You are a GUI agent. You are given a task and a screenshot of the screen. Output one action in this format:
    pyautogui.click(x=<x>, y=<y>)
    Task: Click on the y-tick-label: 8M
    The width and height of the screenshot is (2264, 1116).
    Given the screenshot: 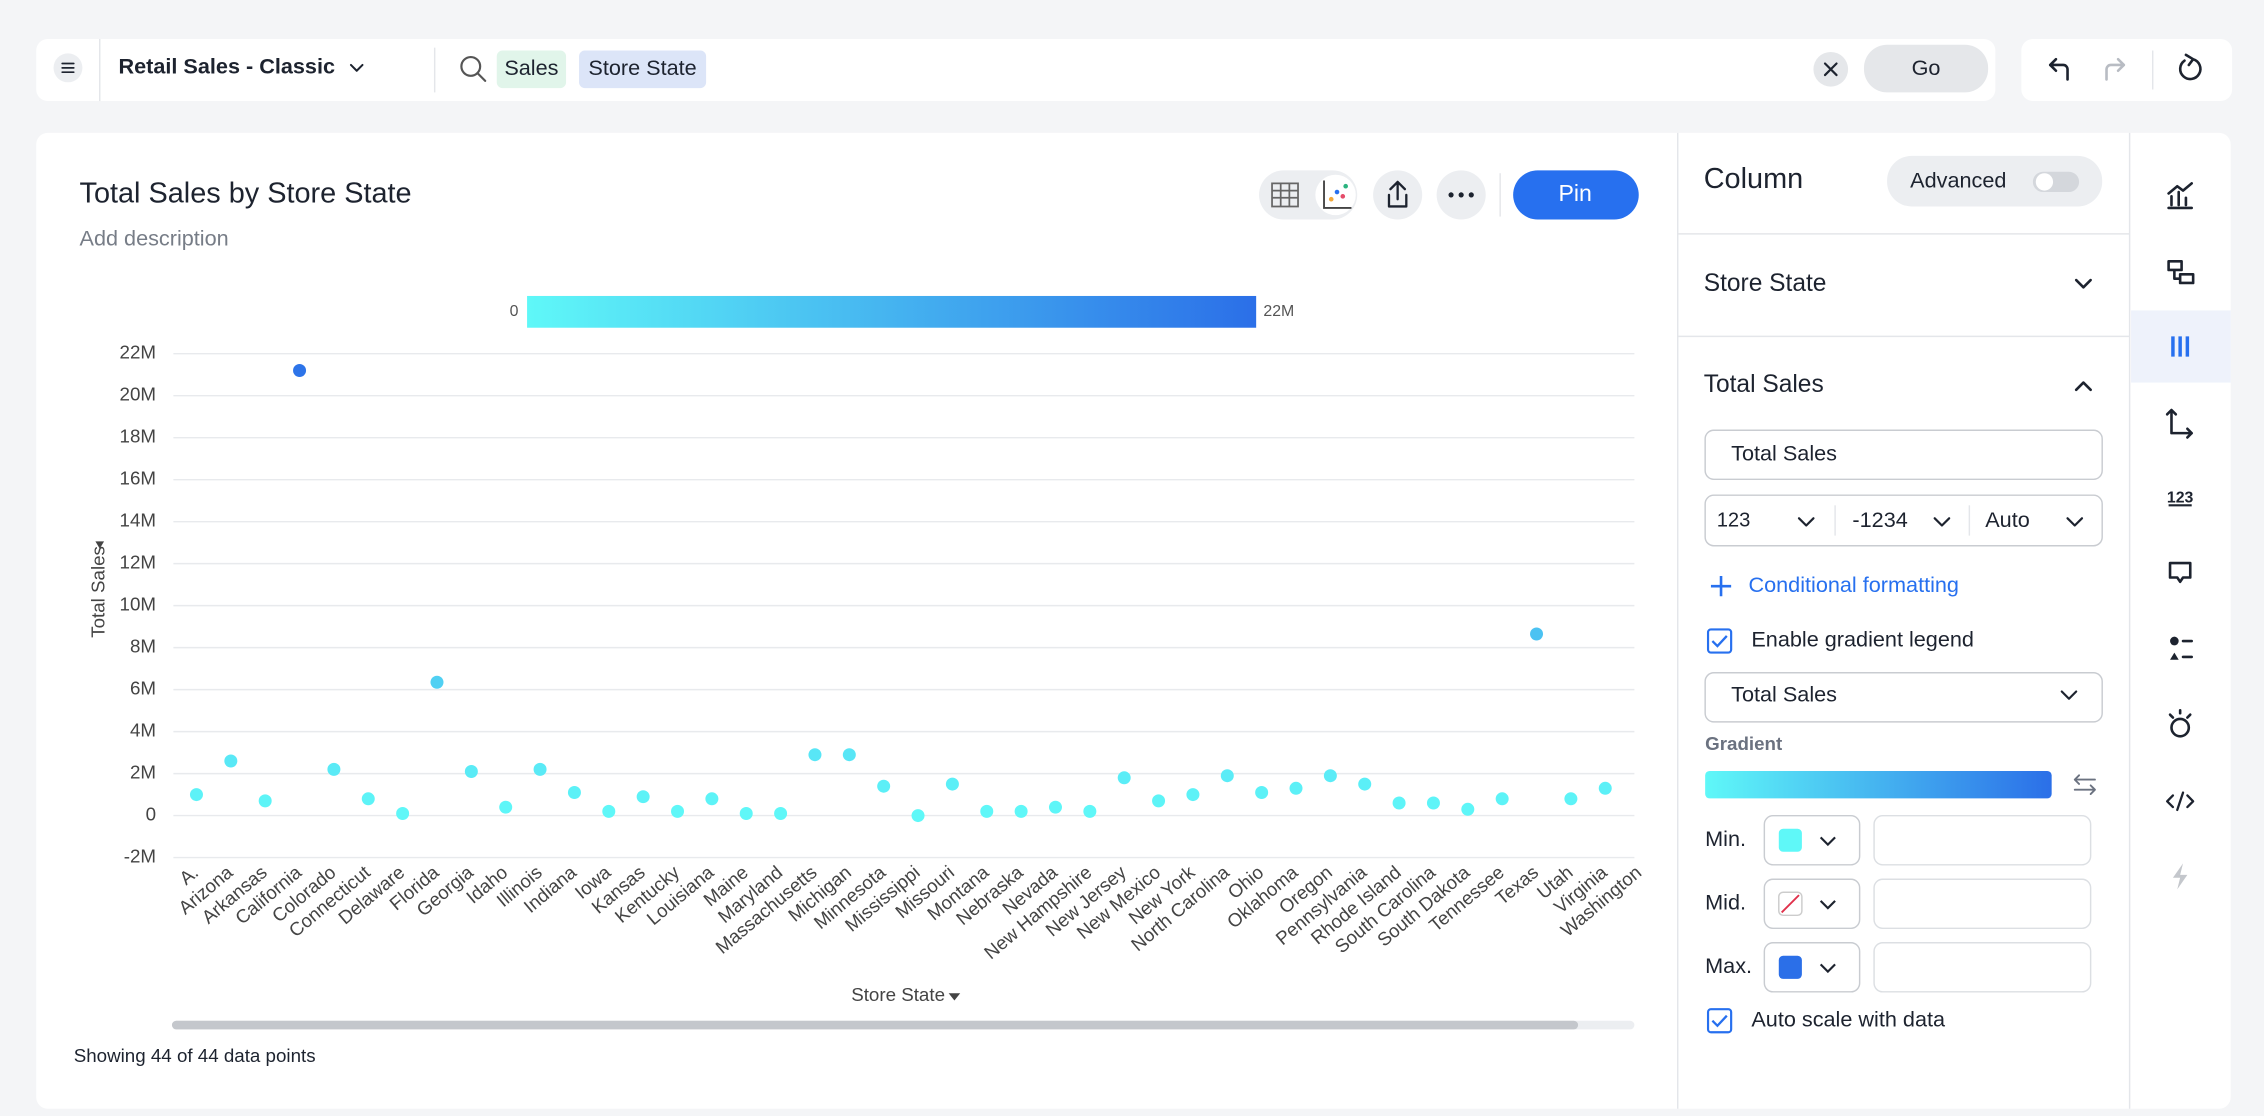 What is the action you would take?
    pyautogui.click(x=143, y=646)
    